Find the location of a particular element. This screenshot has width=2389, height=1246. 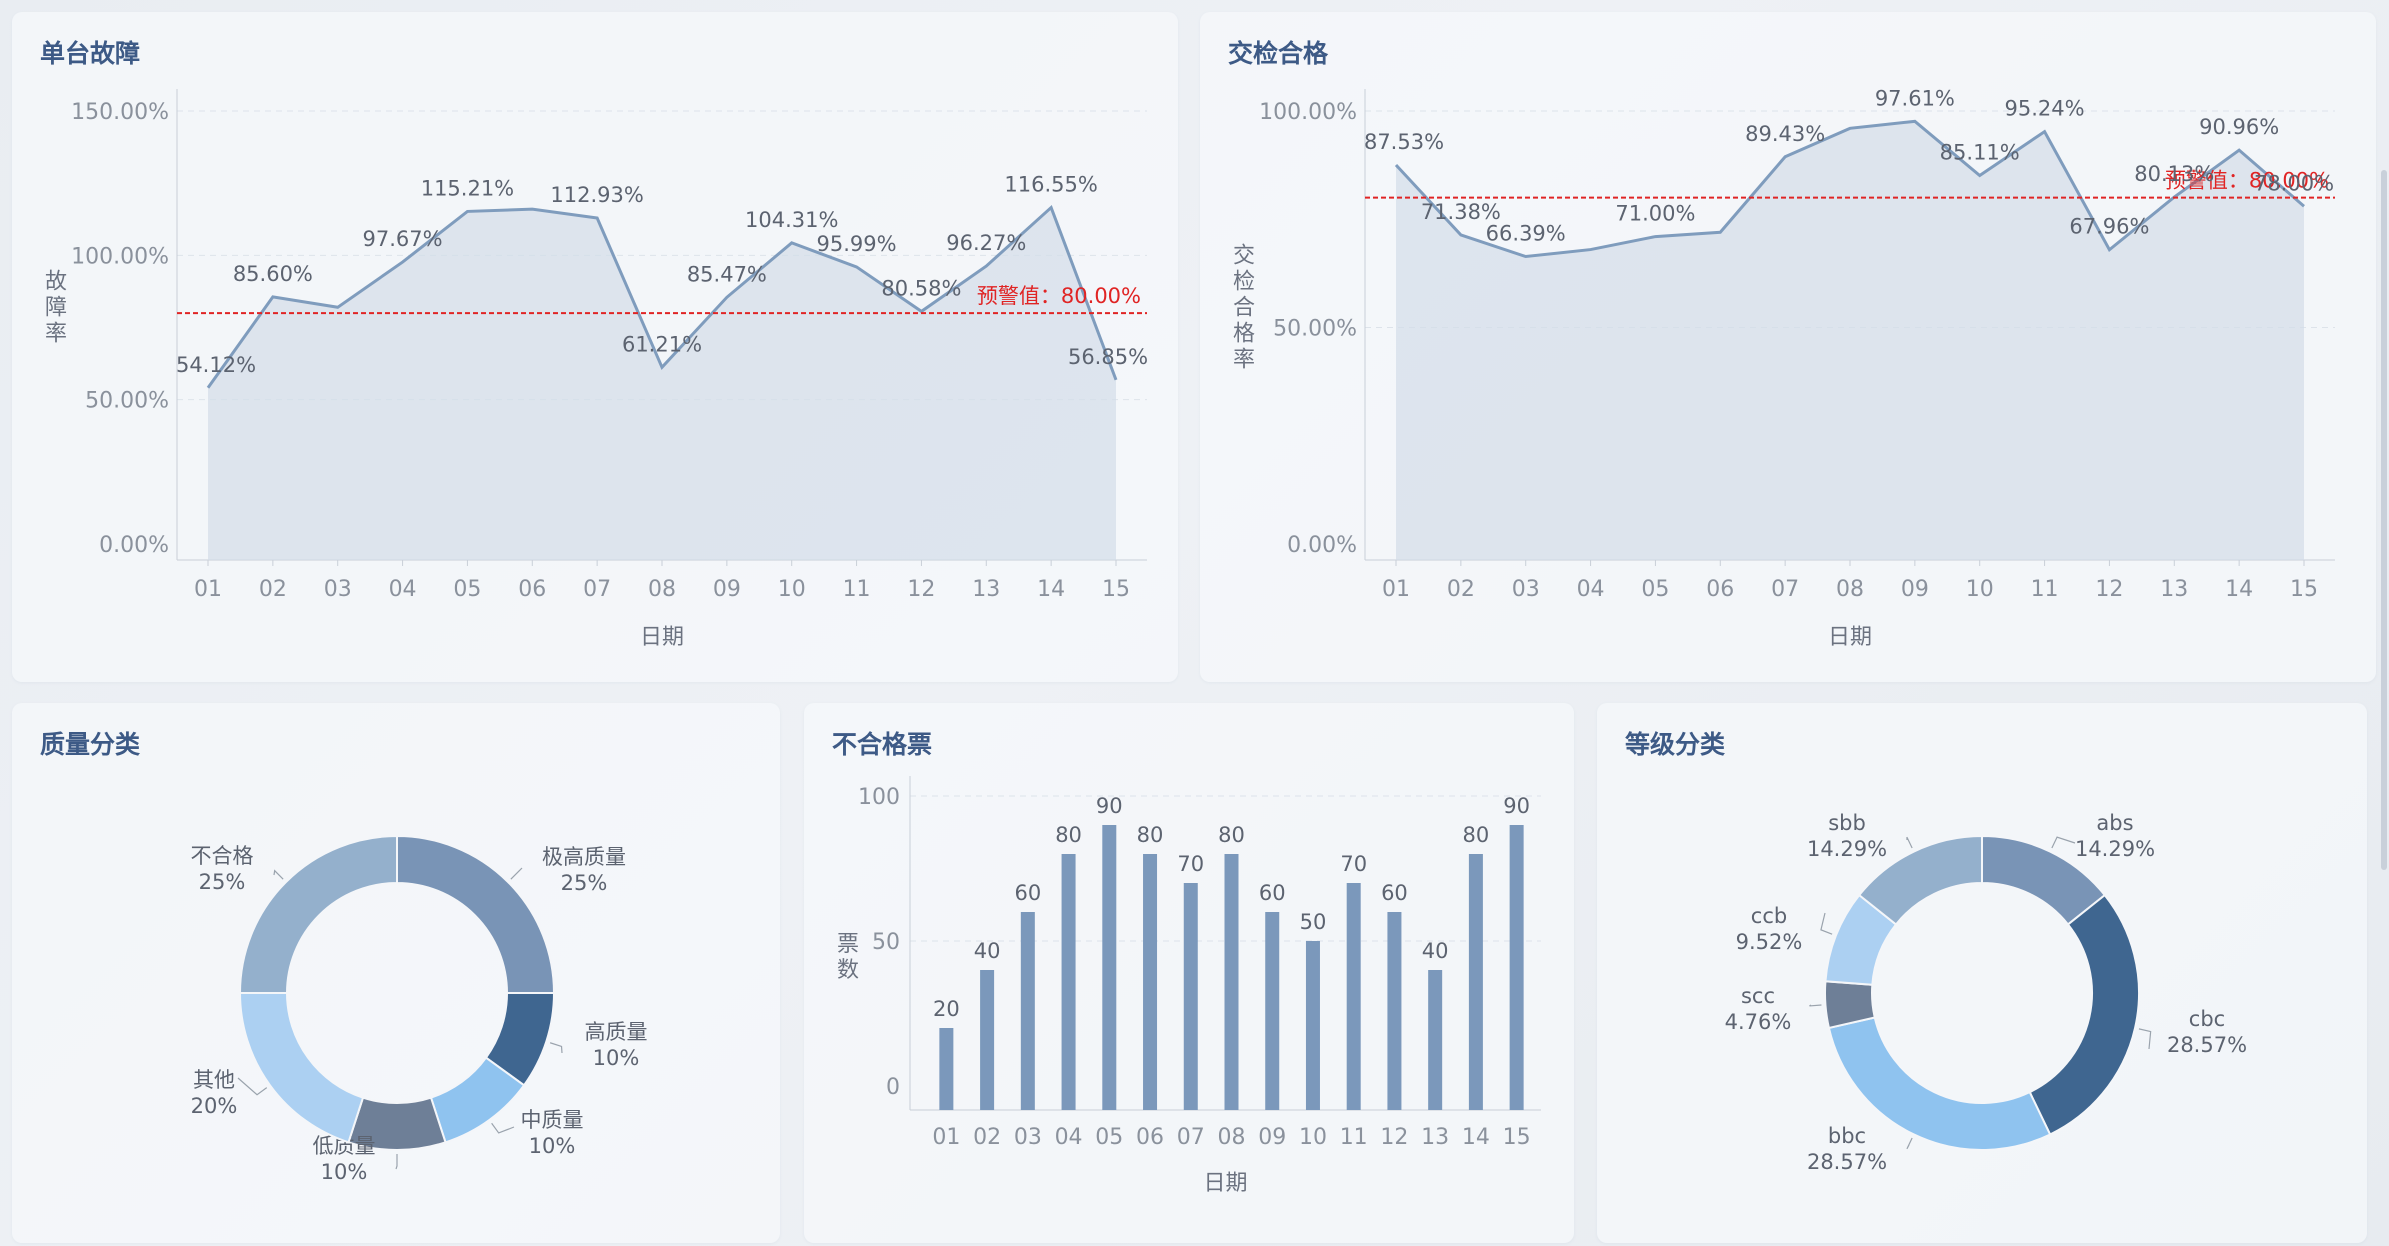

area-fill is located at coordinates (662, 383).